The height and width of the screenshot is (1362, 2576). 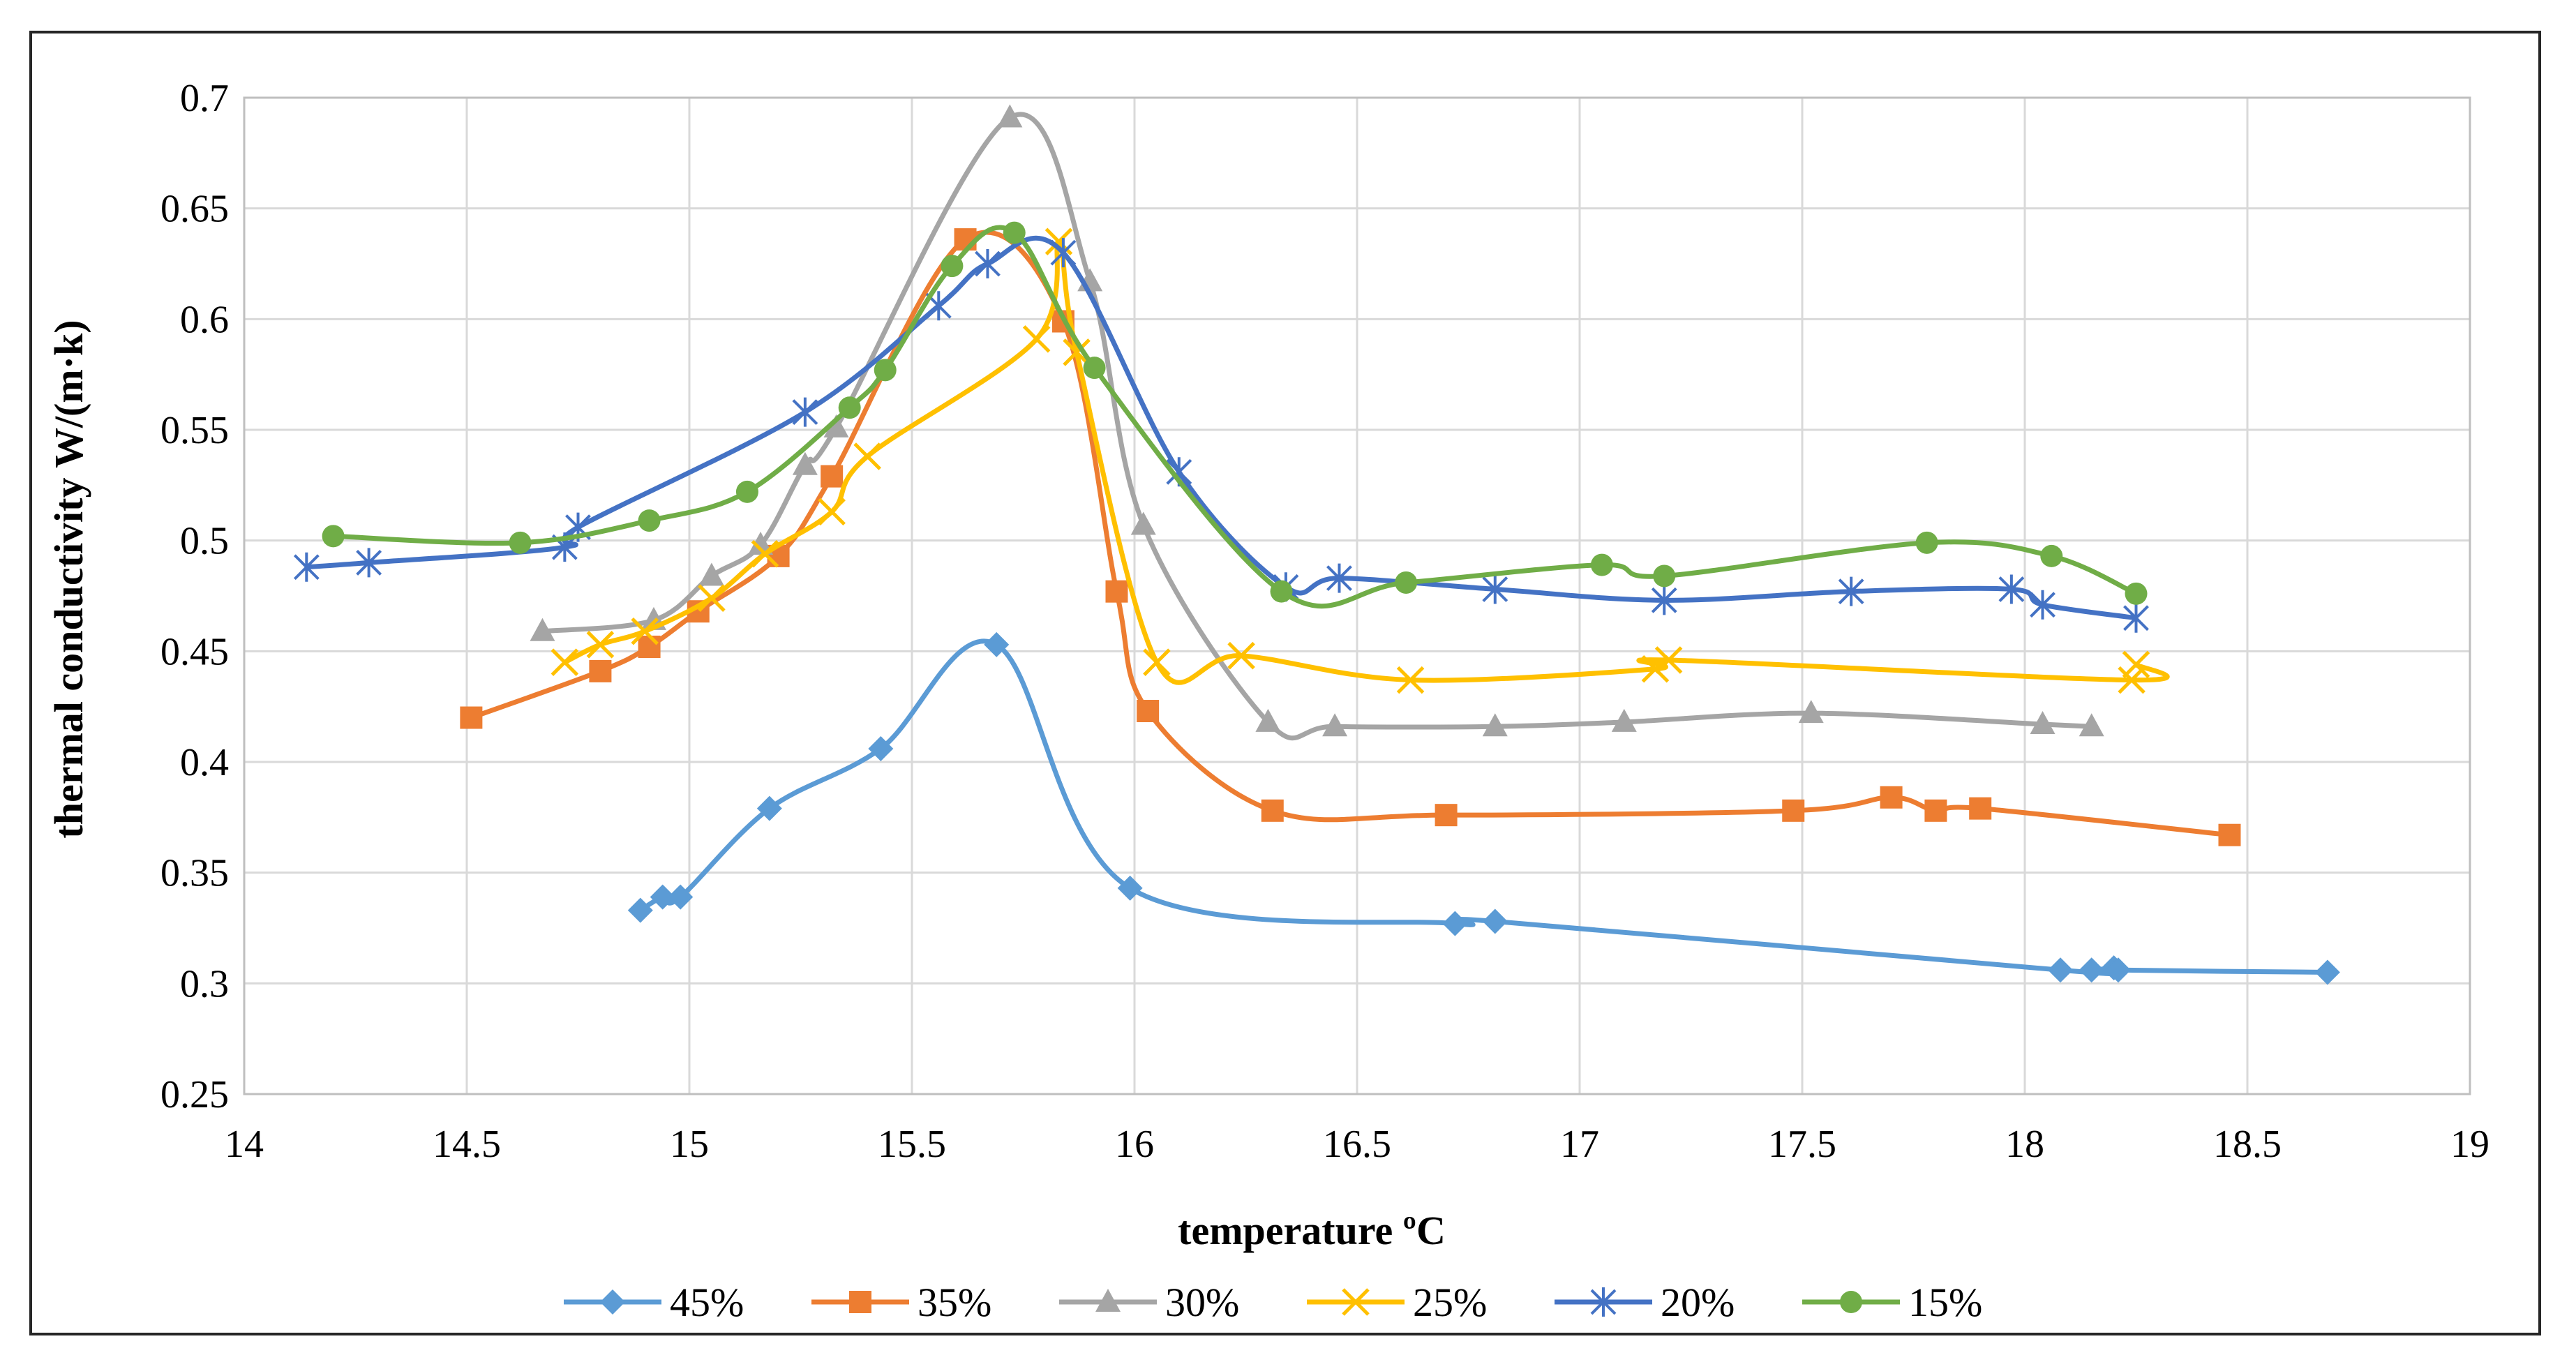 I want to click on legend-item: 35%, so click(x=901, y=1302).